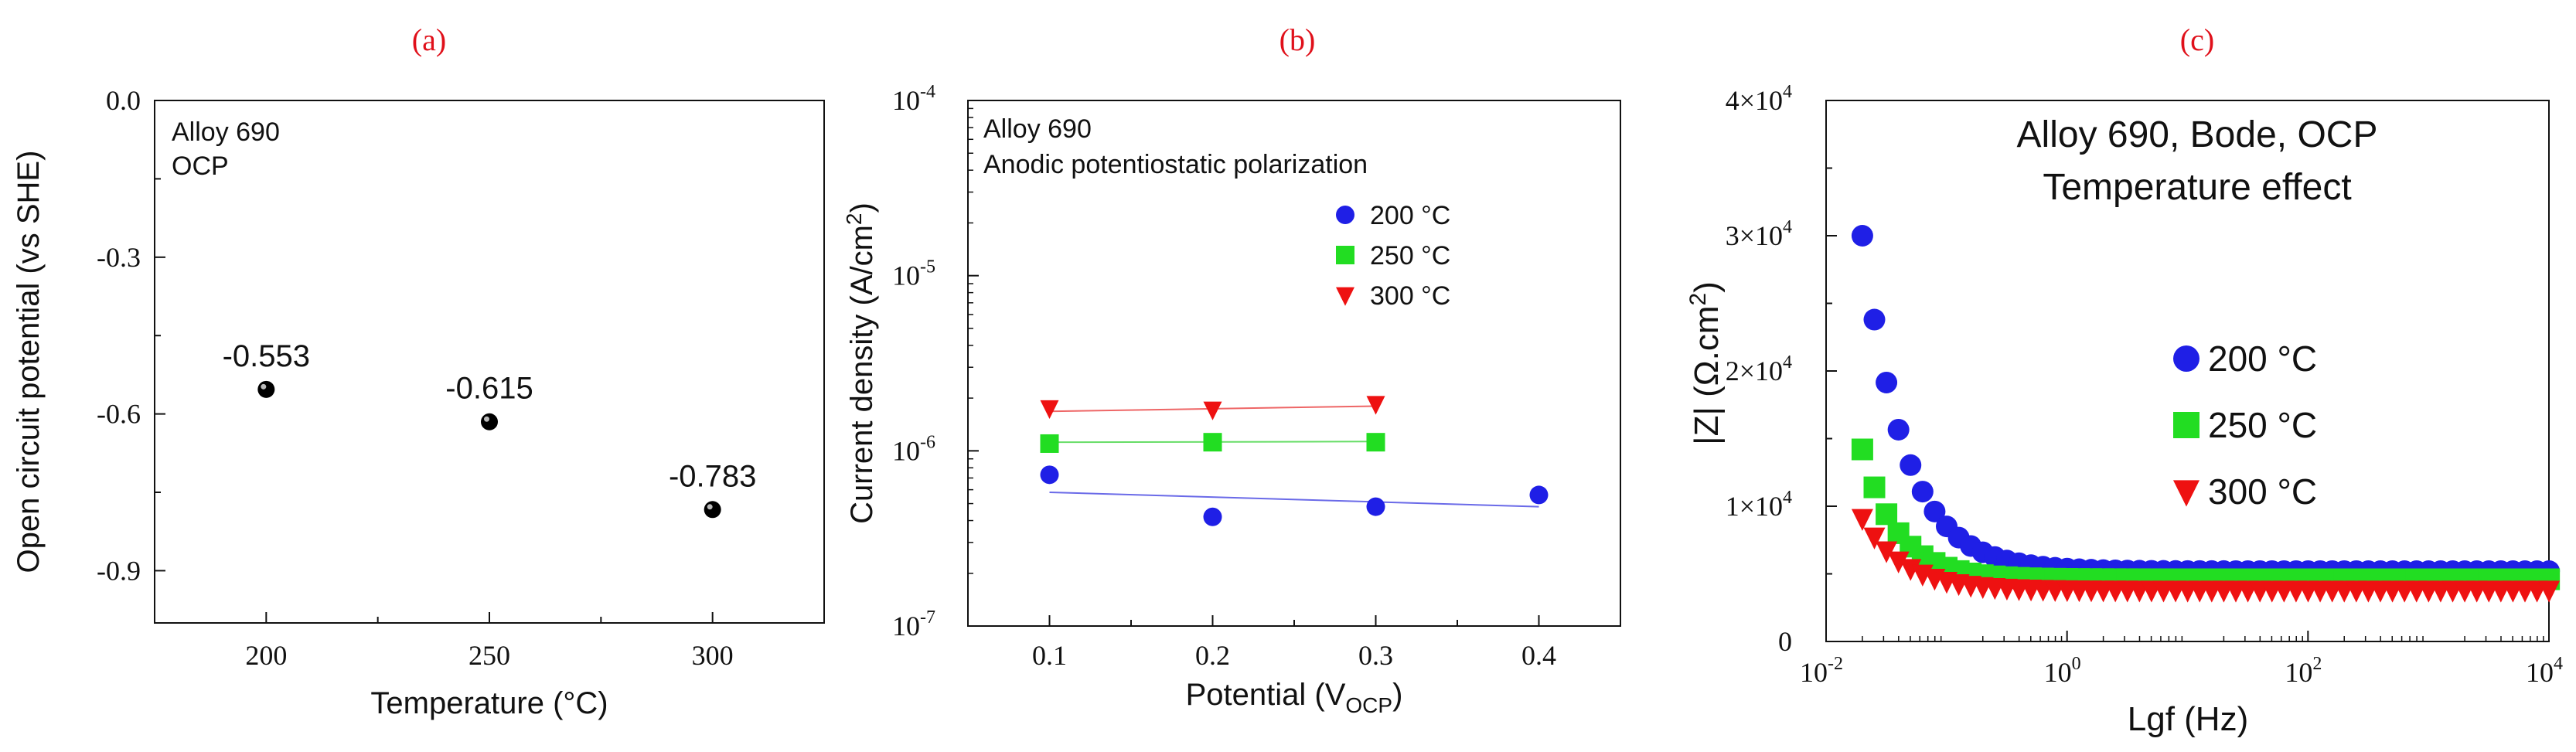 This screenshot has height=752, width=2576. I want to click on x-tick-label: 300, so click(713, 656).